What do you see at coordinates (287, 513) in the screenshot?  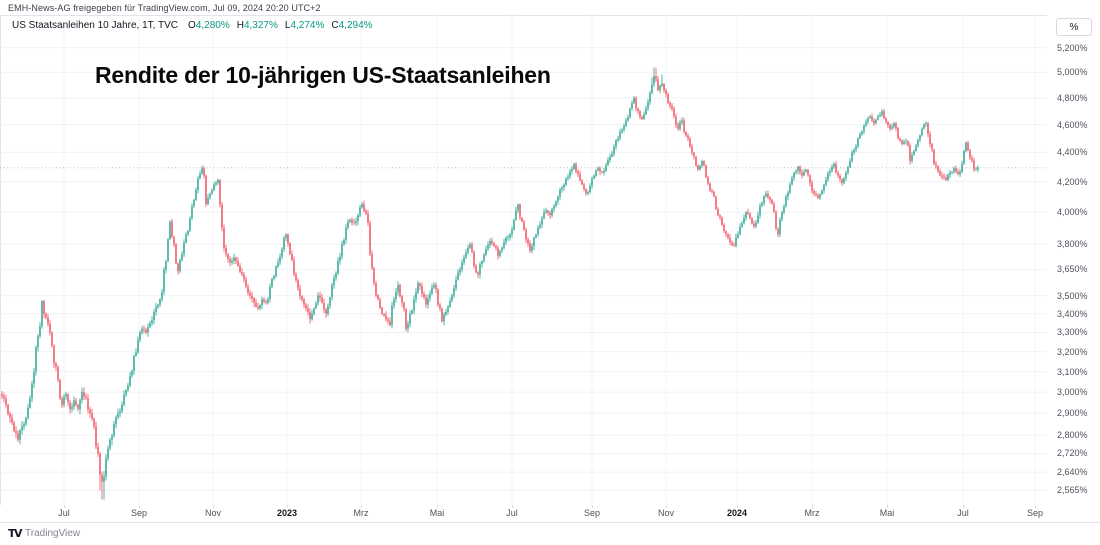 I see `time-tick-label: 2023` at bounding box center [287, 513].